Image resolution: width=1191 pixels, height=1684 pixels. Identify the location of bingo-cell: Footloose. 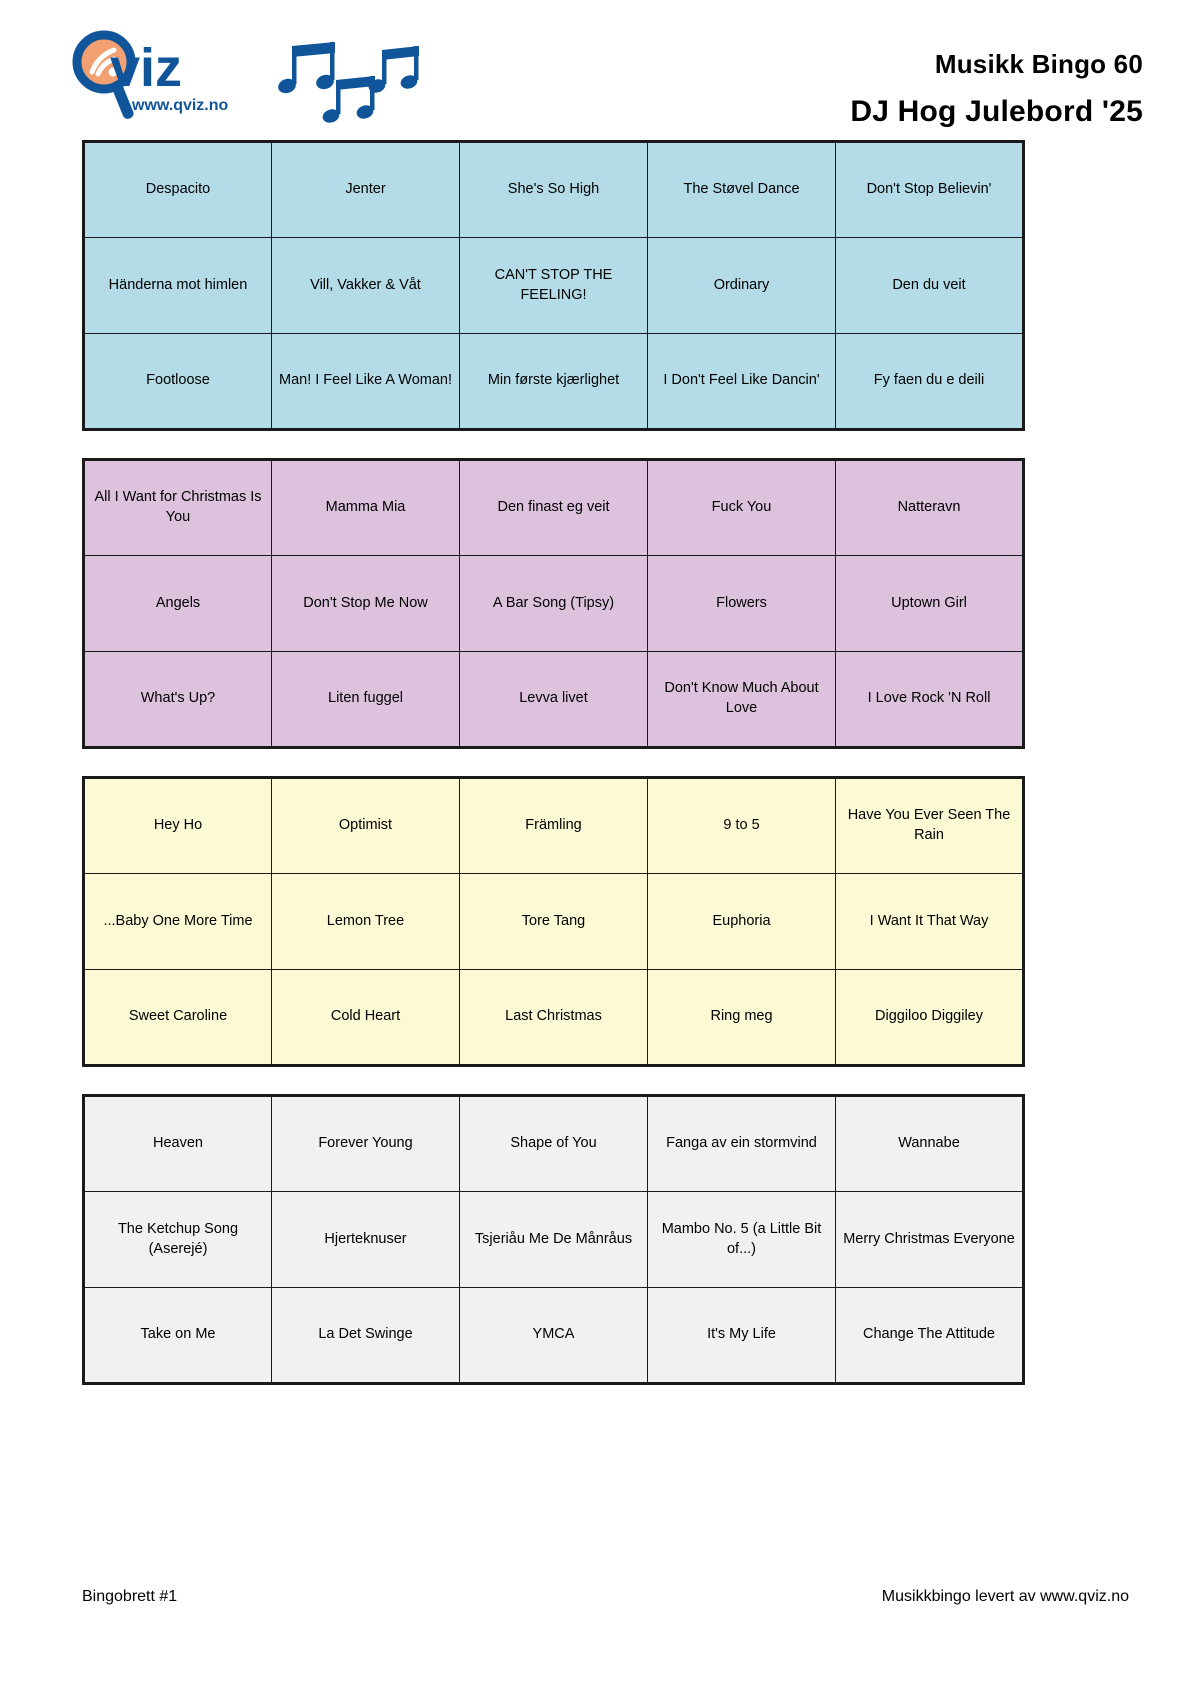
(177, 381).